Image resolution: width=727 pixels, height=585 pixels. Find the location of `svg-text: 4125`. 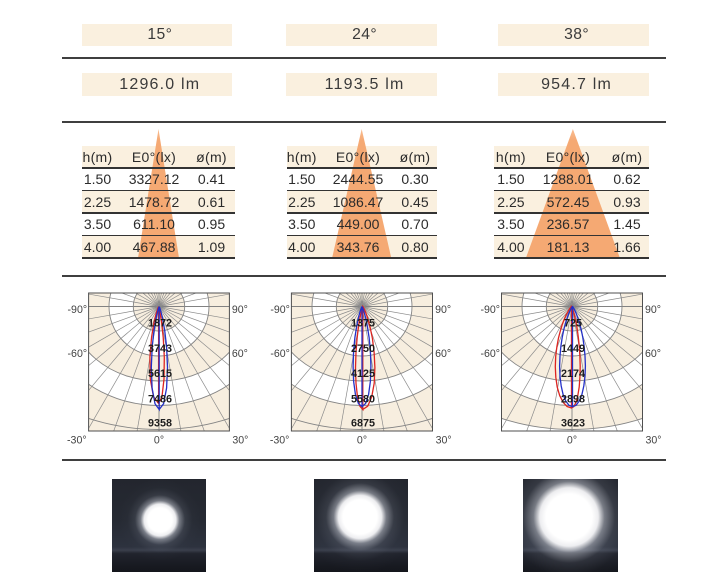

svg-text: 4125 is located at coordinates (363, 374).